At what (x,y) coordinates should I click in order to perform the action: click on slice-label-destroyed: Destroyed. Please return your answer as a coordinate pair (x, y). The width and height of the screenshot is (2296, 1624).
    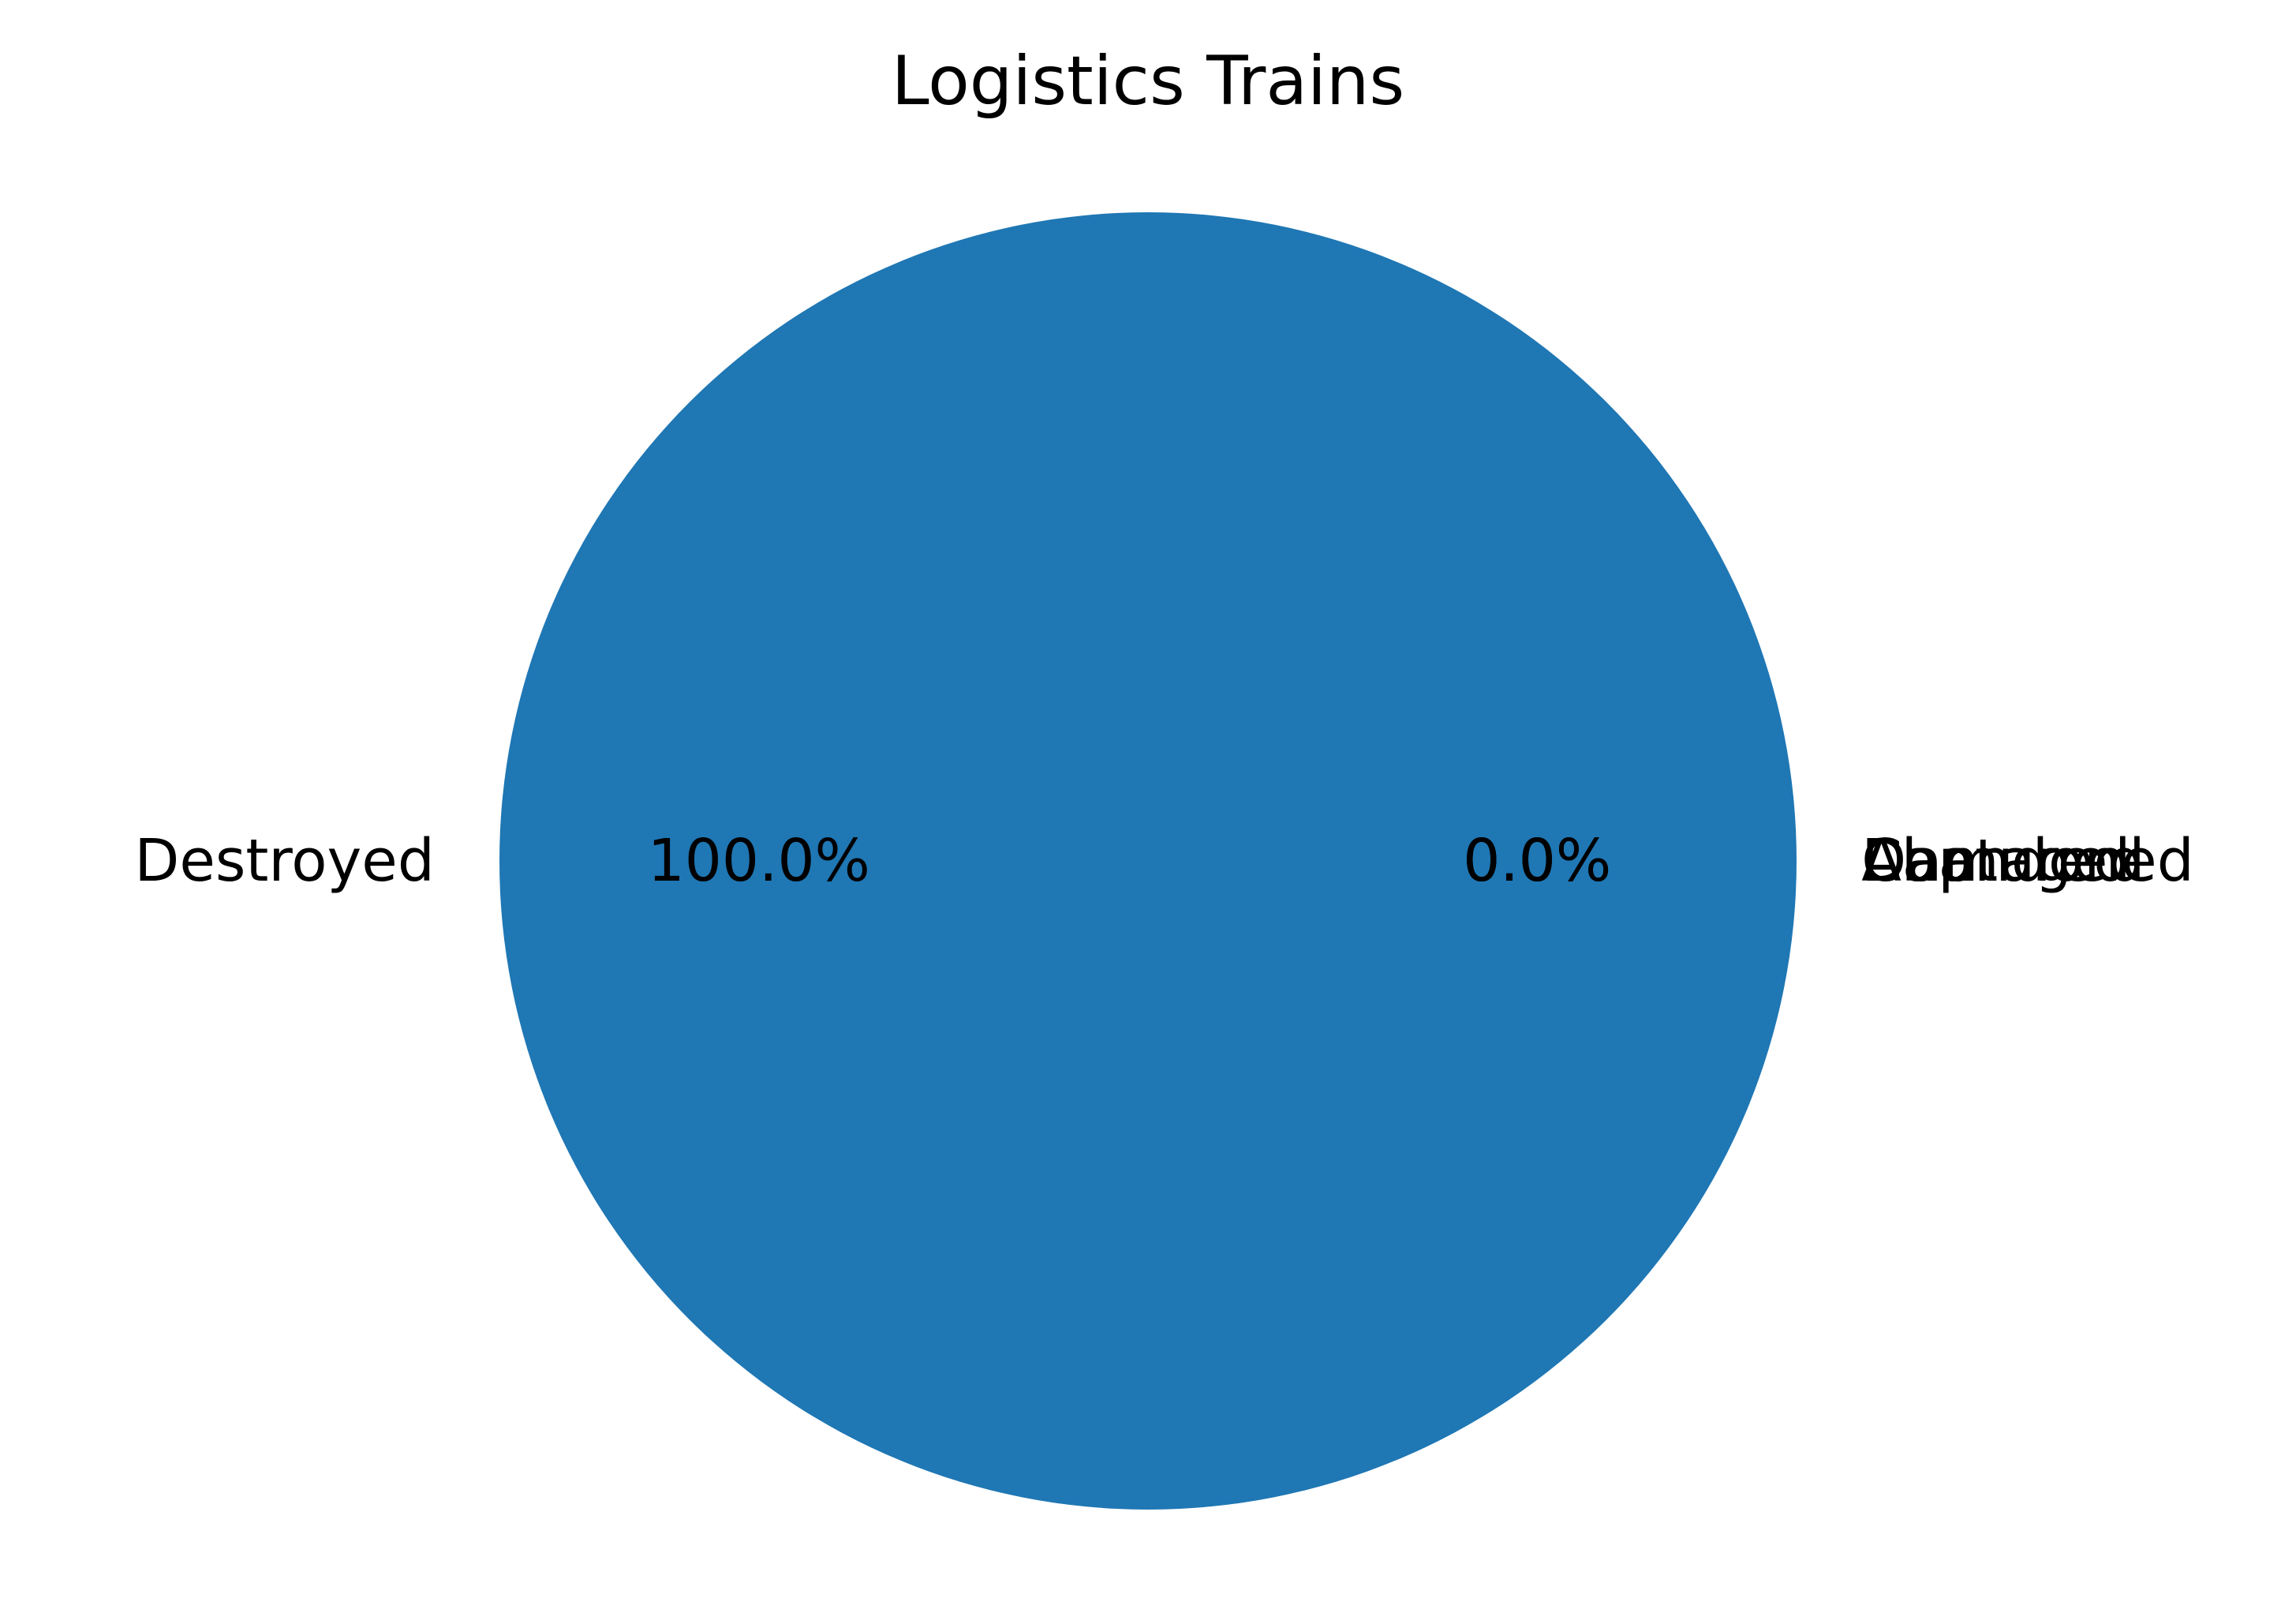
    Looking at the image, I should click on (284, 861).